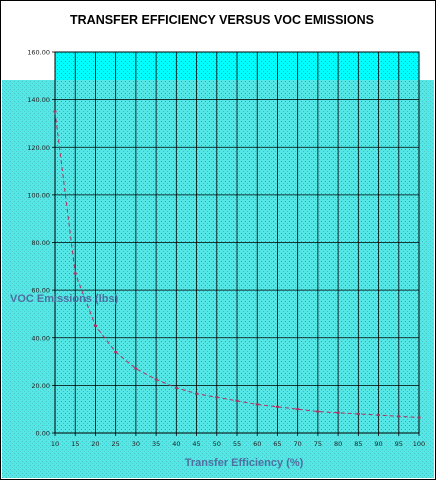 The width and height of the screenshot is (436, 480). I want to click on y-tick-label: 40.00, so click(40, 338).